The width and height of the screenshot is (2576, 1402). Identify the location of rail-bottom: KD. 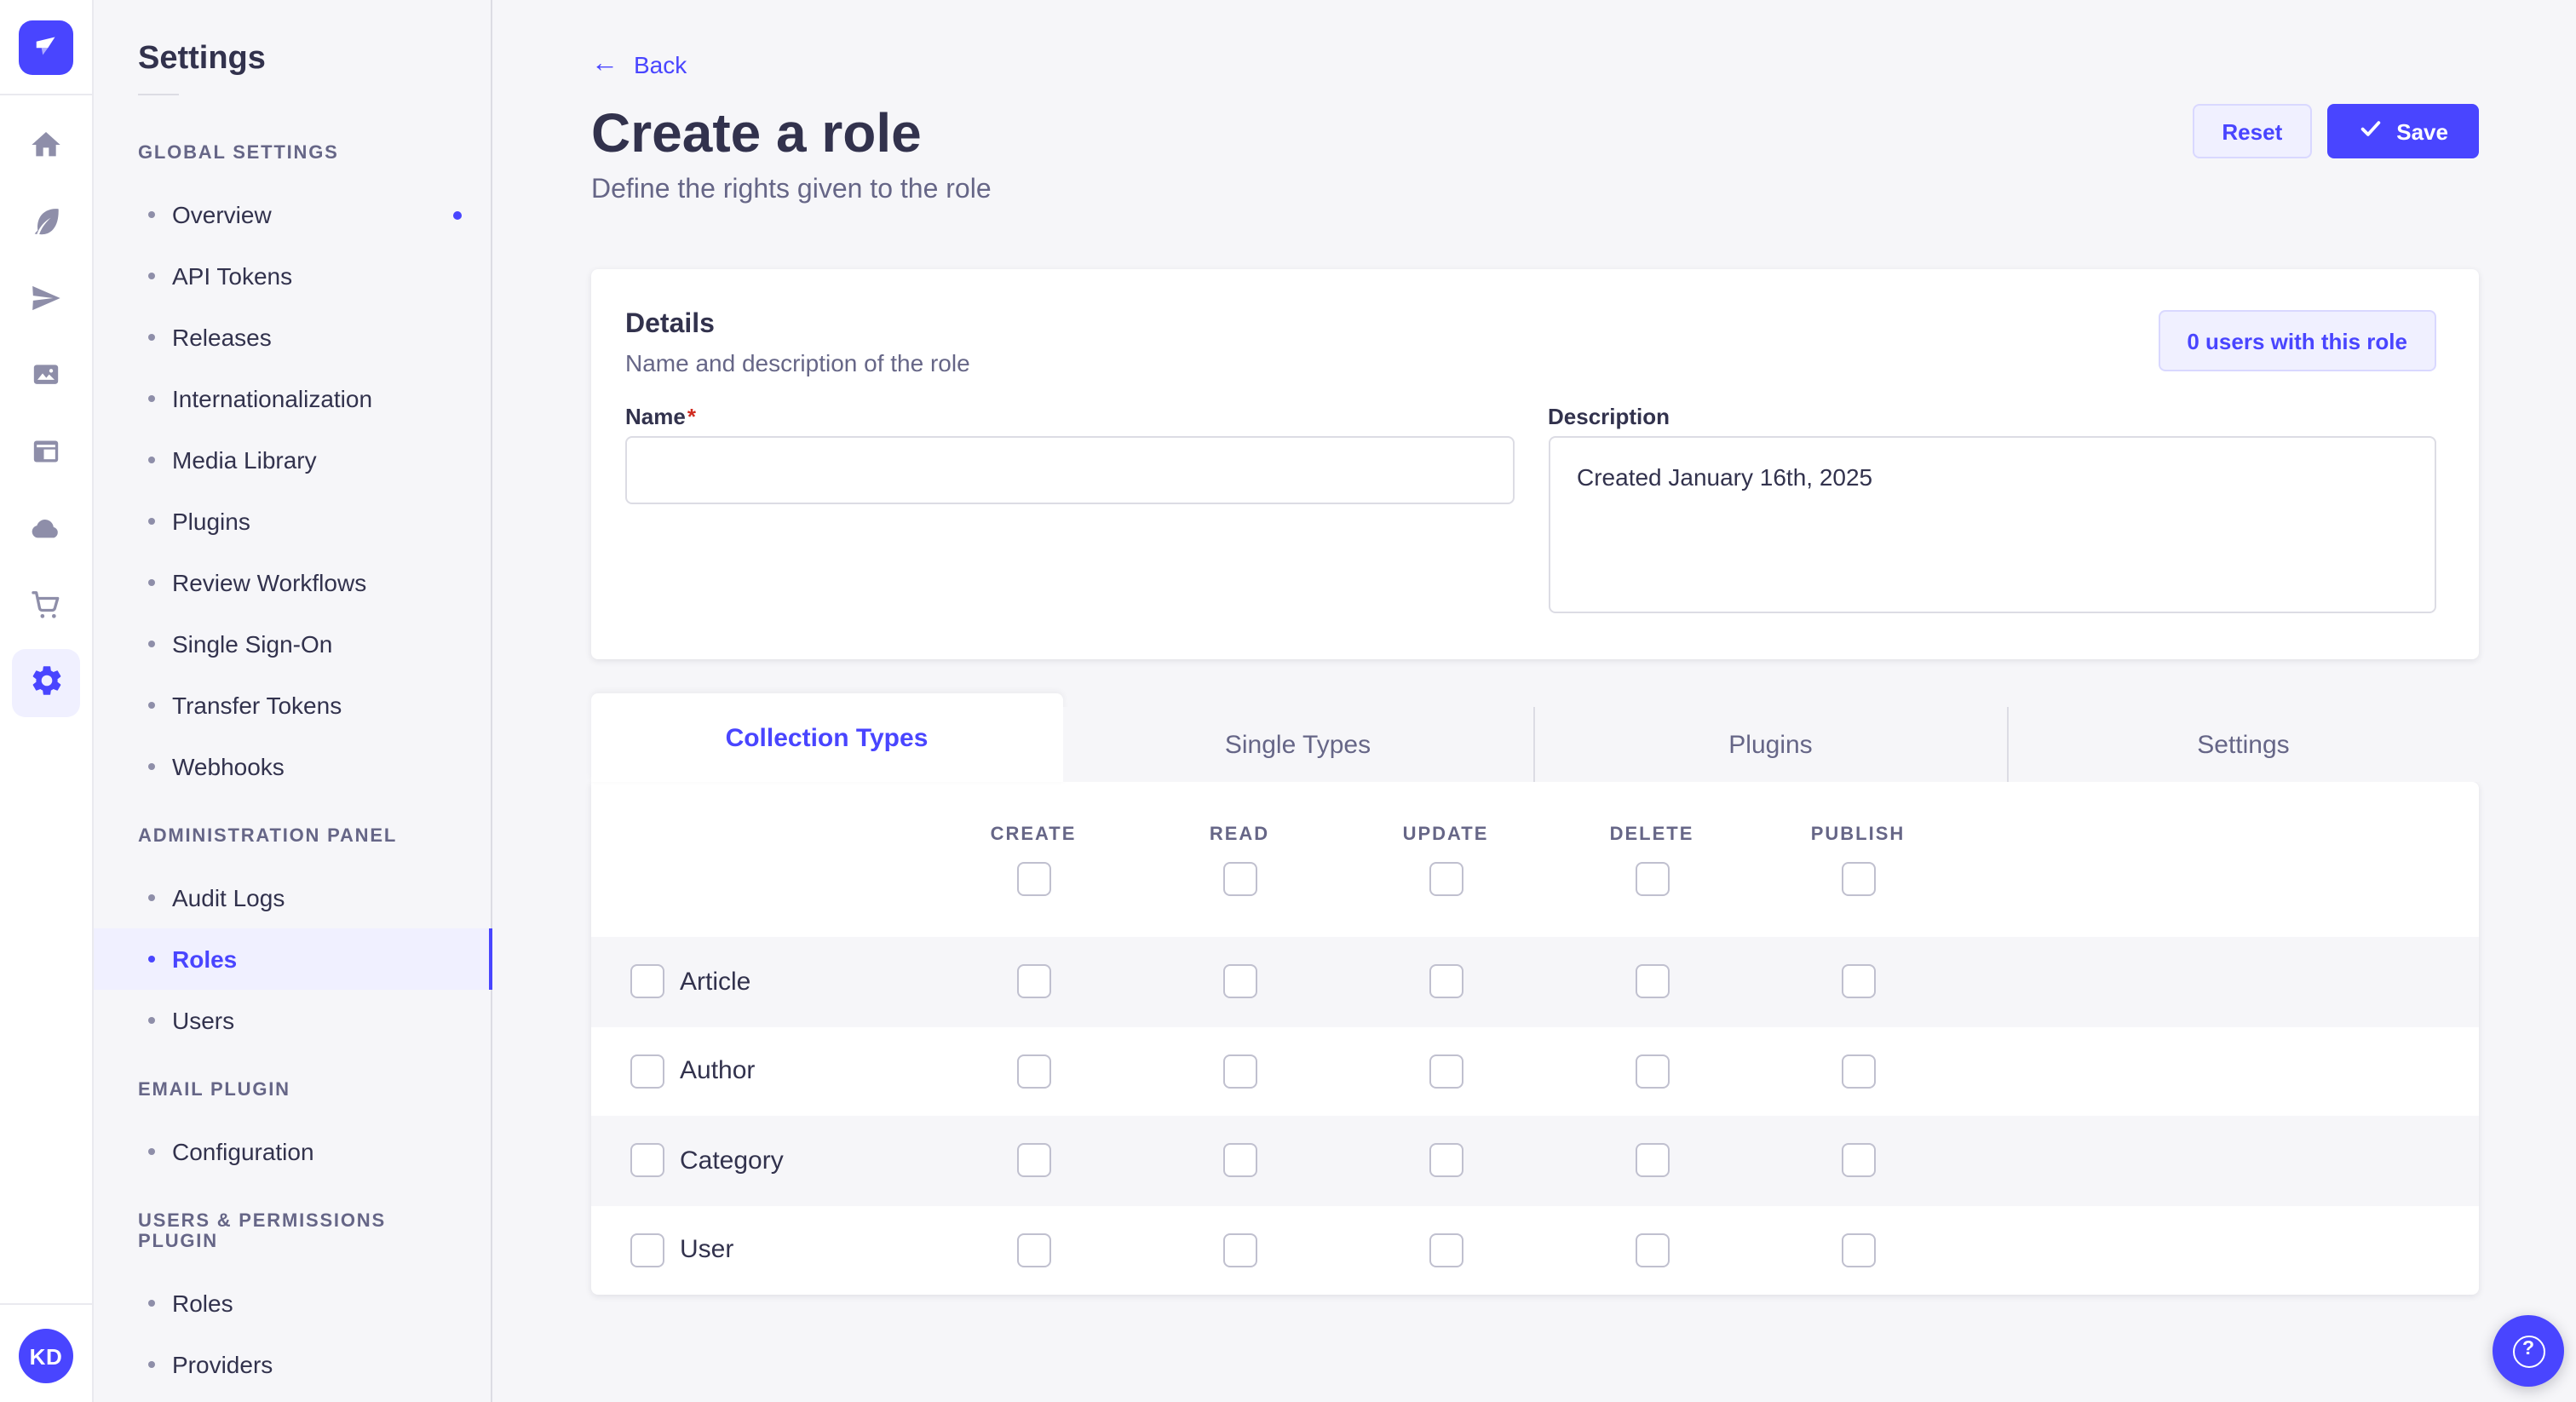
(46, 1352).